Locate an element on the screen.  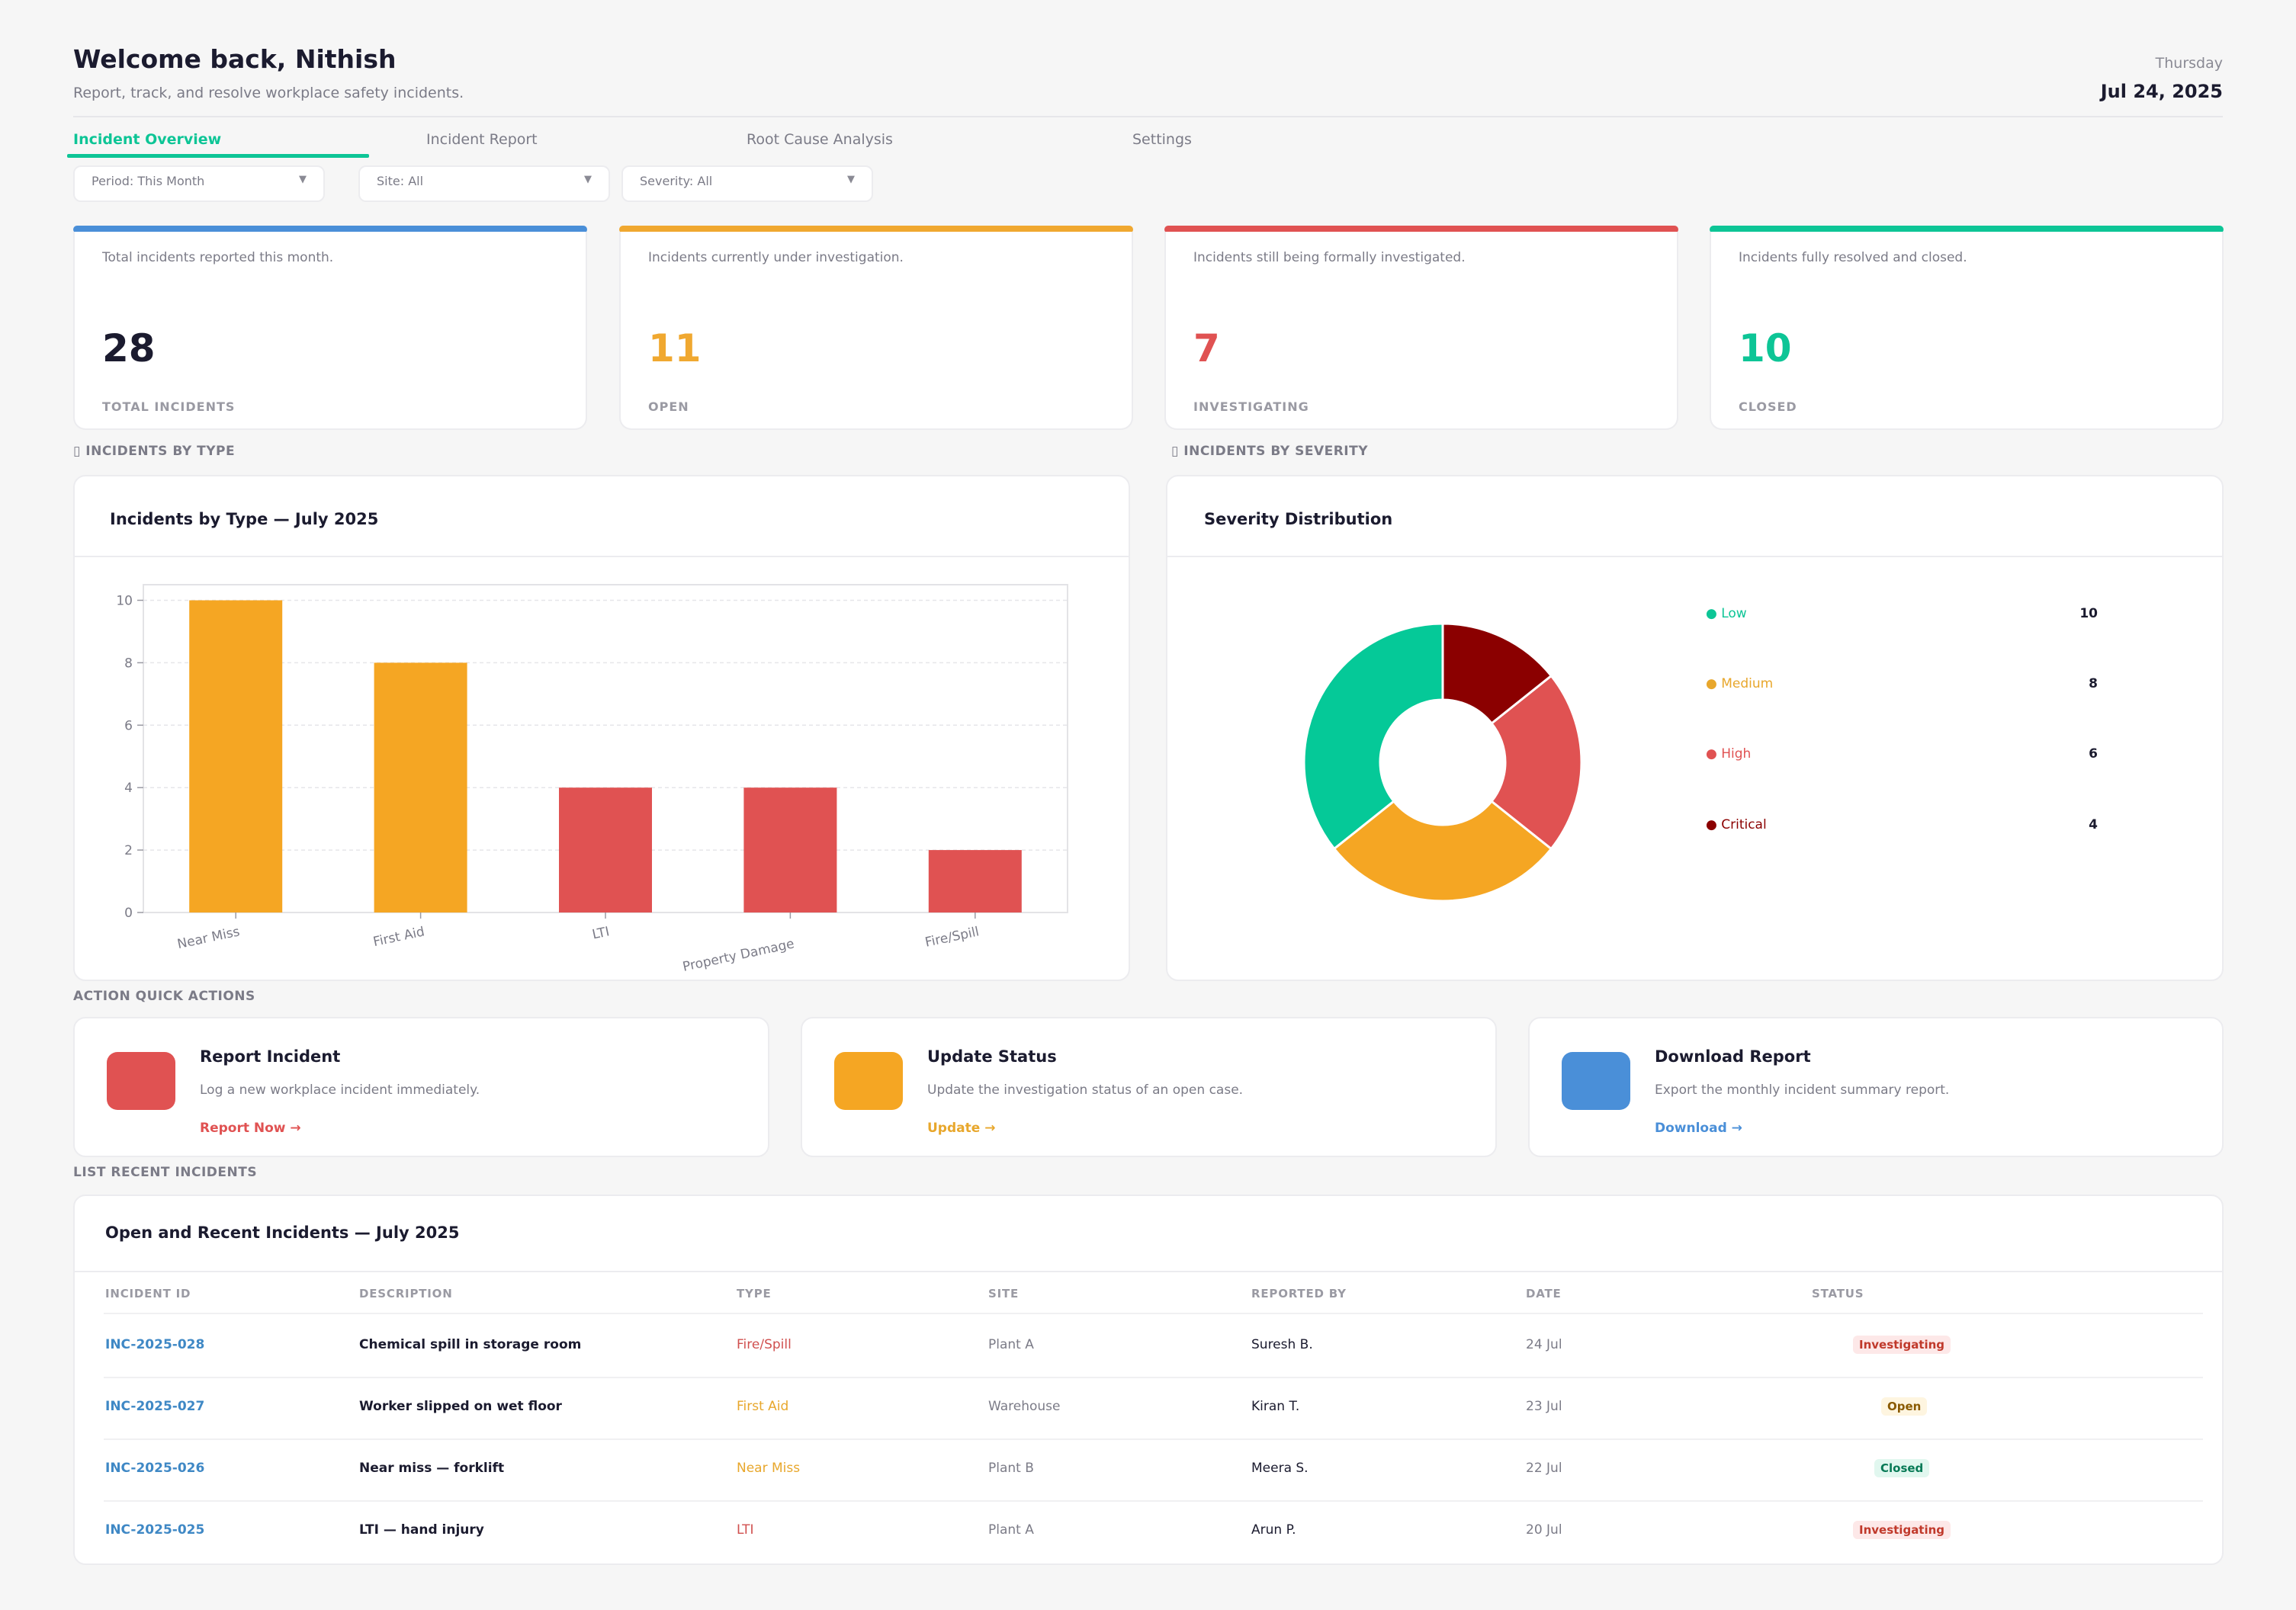
bar-first-aid is located at coordinates (420, 787).